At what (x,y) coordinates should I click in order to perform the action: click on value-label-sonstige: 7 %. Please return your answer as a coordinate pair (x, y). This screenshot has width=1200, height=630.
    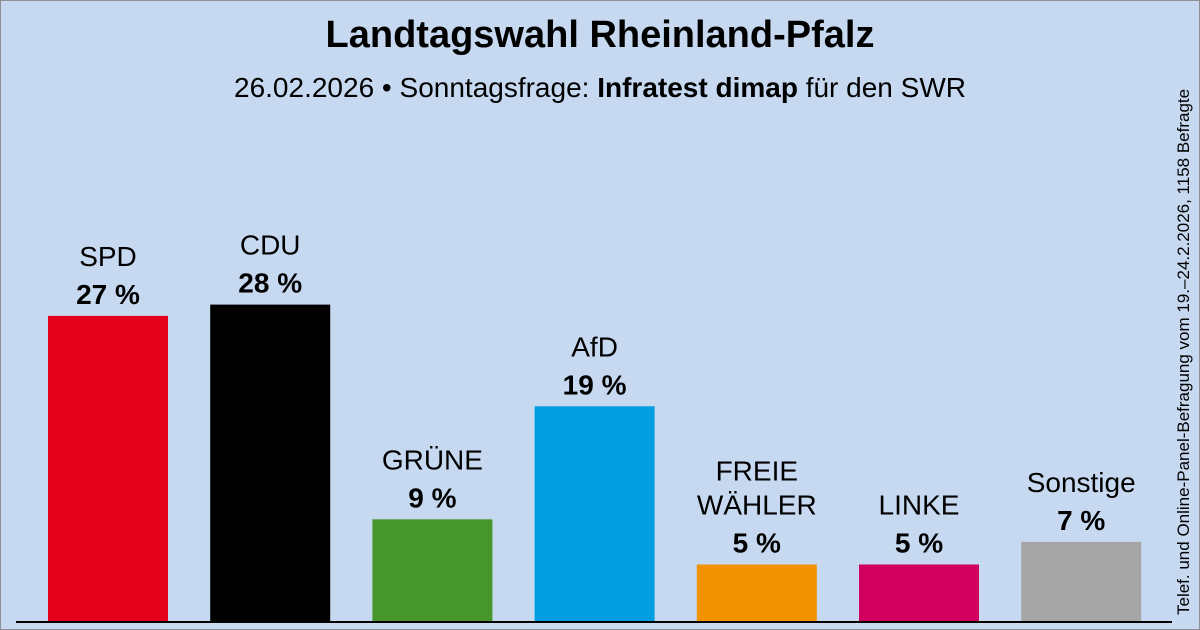
    Looking at the image, I should click on (1081, 520).